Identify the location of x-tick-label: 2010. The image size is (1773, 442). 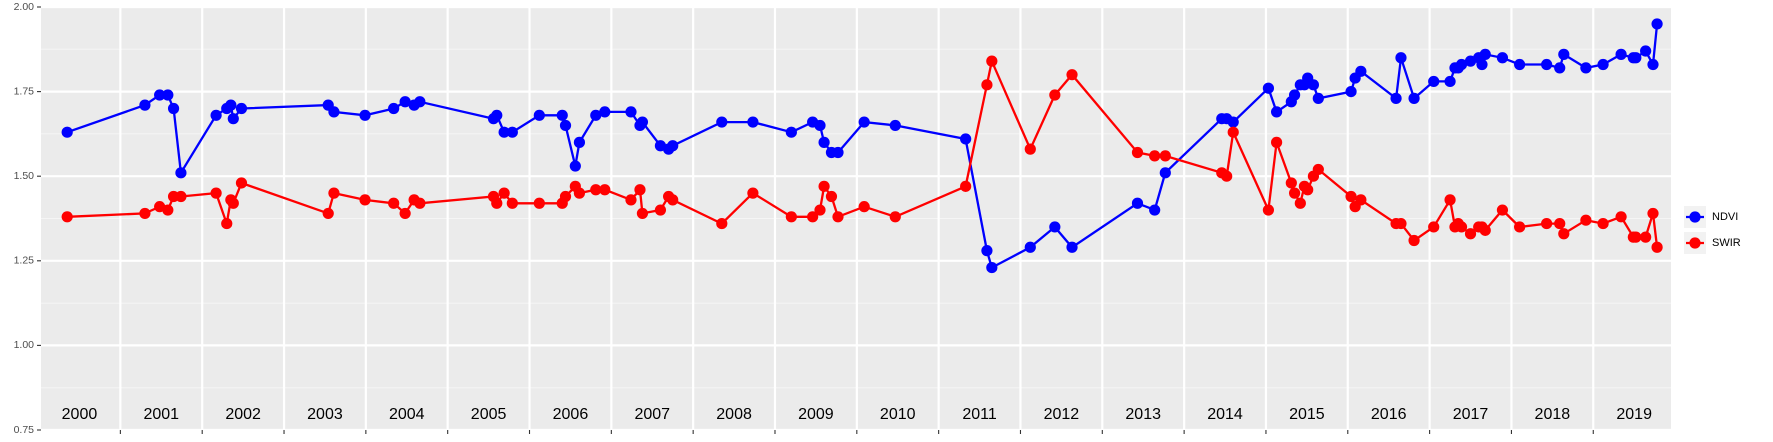
(898, 414).